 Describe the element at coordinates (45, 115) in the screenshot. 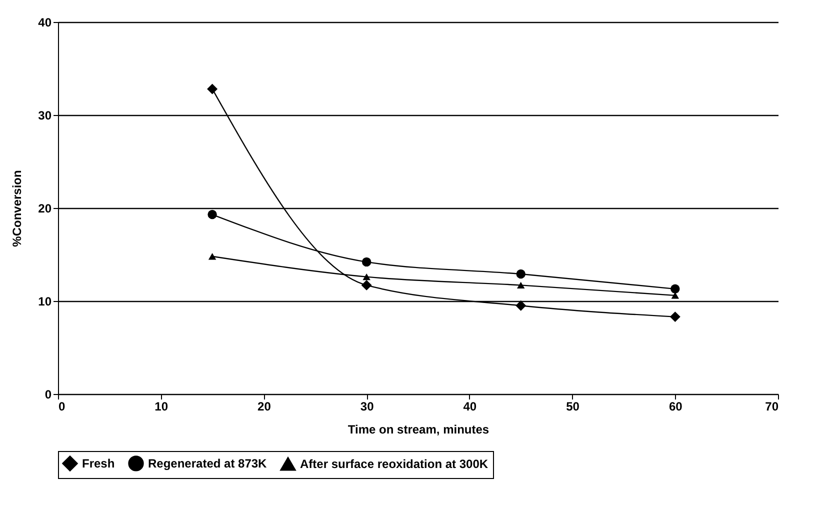

I see `y-tick-label: 30` at that location.